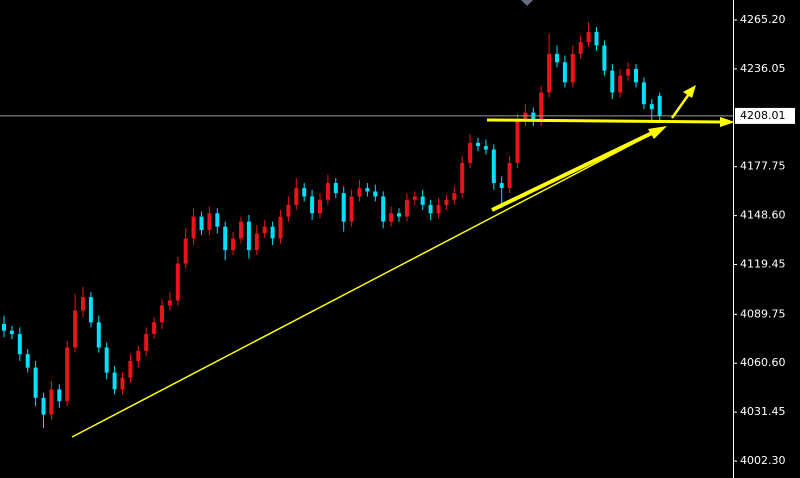 The width and height of the screenshot is (800, 478). Describe the element at coordinates (763, 166) in the screenshot. I see `y-tick-label: 4177.75` at that location.